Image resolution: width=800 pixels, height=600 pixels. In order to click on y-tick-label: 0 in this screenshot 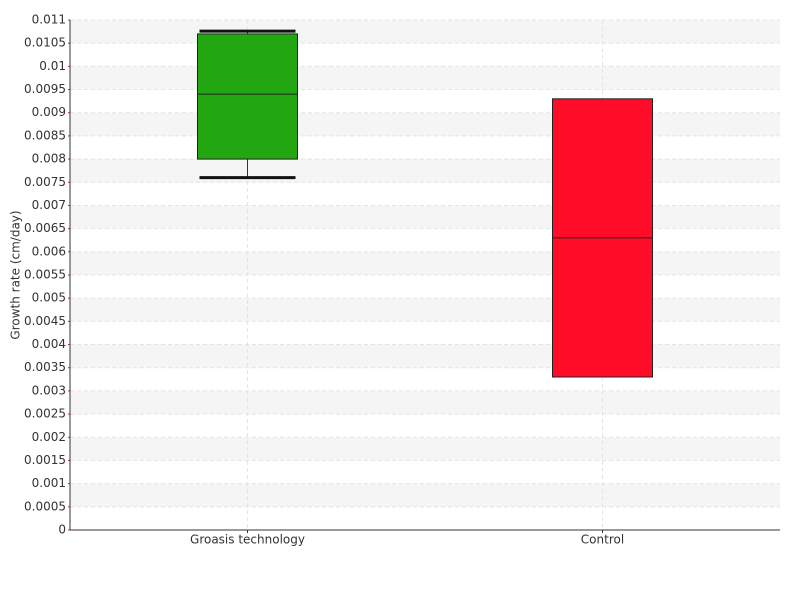, I will do `click(62, 530)`.